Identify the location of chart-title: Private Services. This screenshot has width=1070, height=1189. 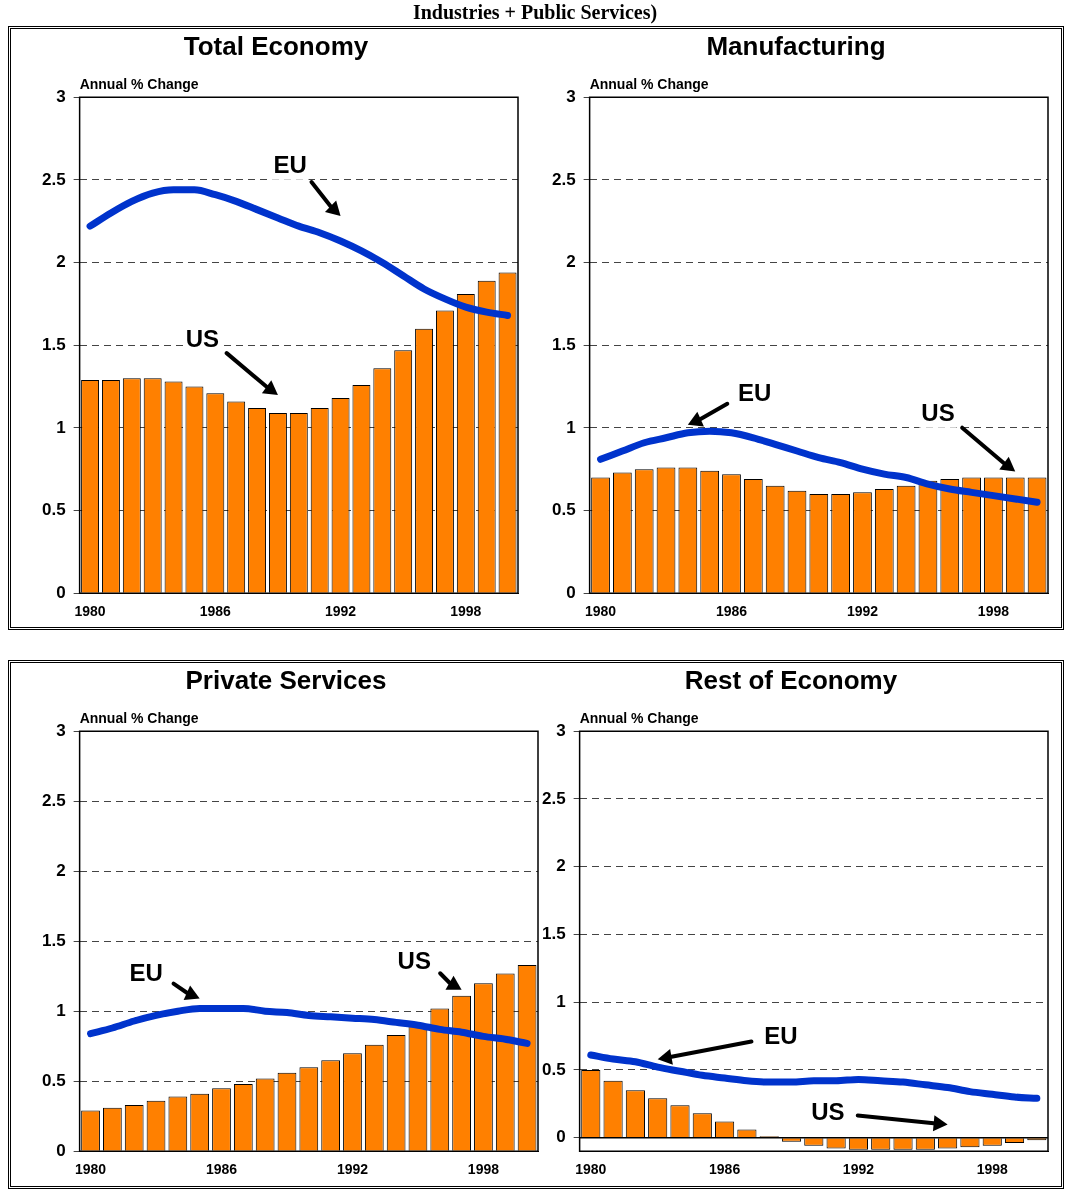
(286, 679).